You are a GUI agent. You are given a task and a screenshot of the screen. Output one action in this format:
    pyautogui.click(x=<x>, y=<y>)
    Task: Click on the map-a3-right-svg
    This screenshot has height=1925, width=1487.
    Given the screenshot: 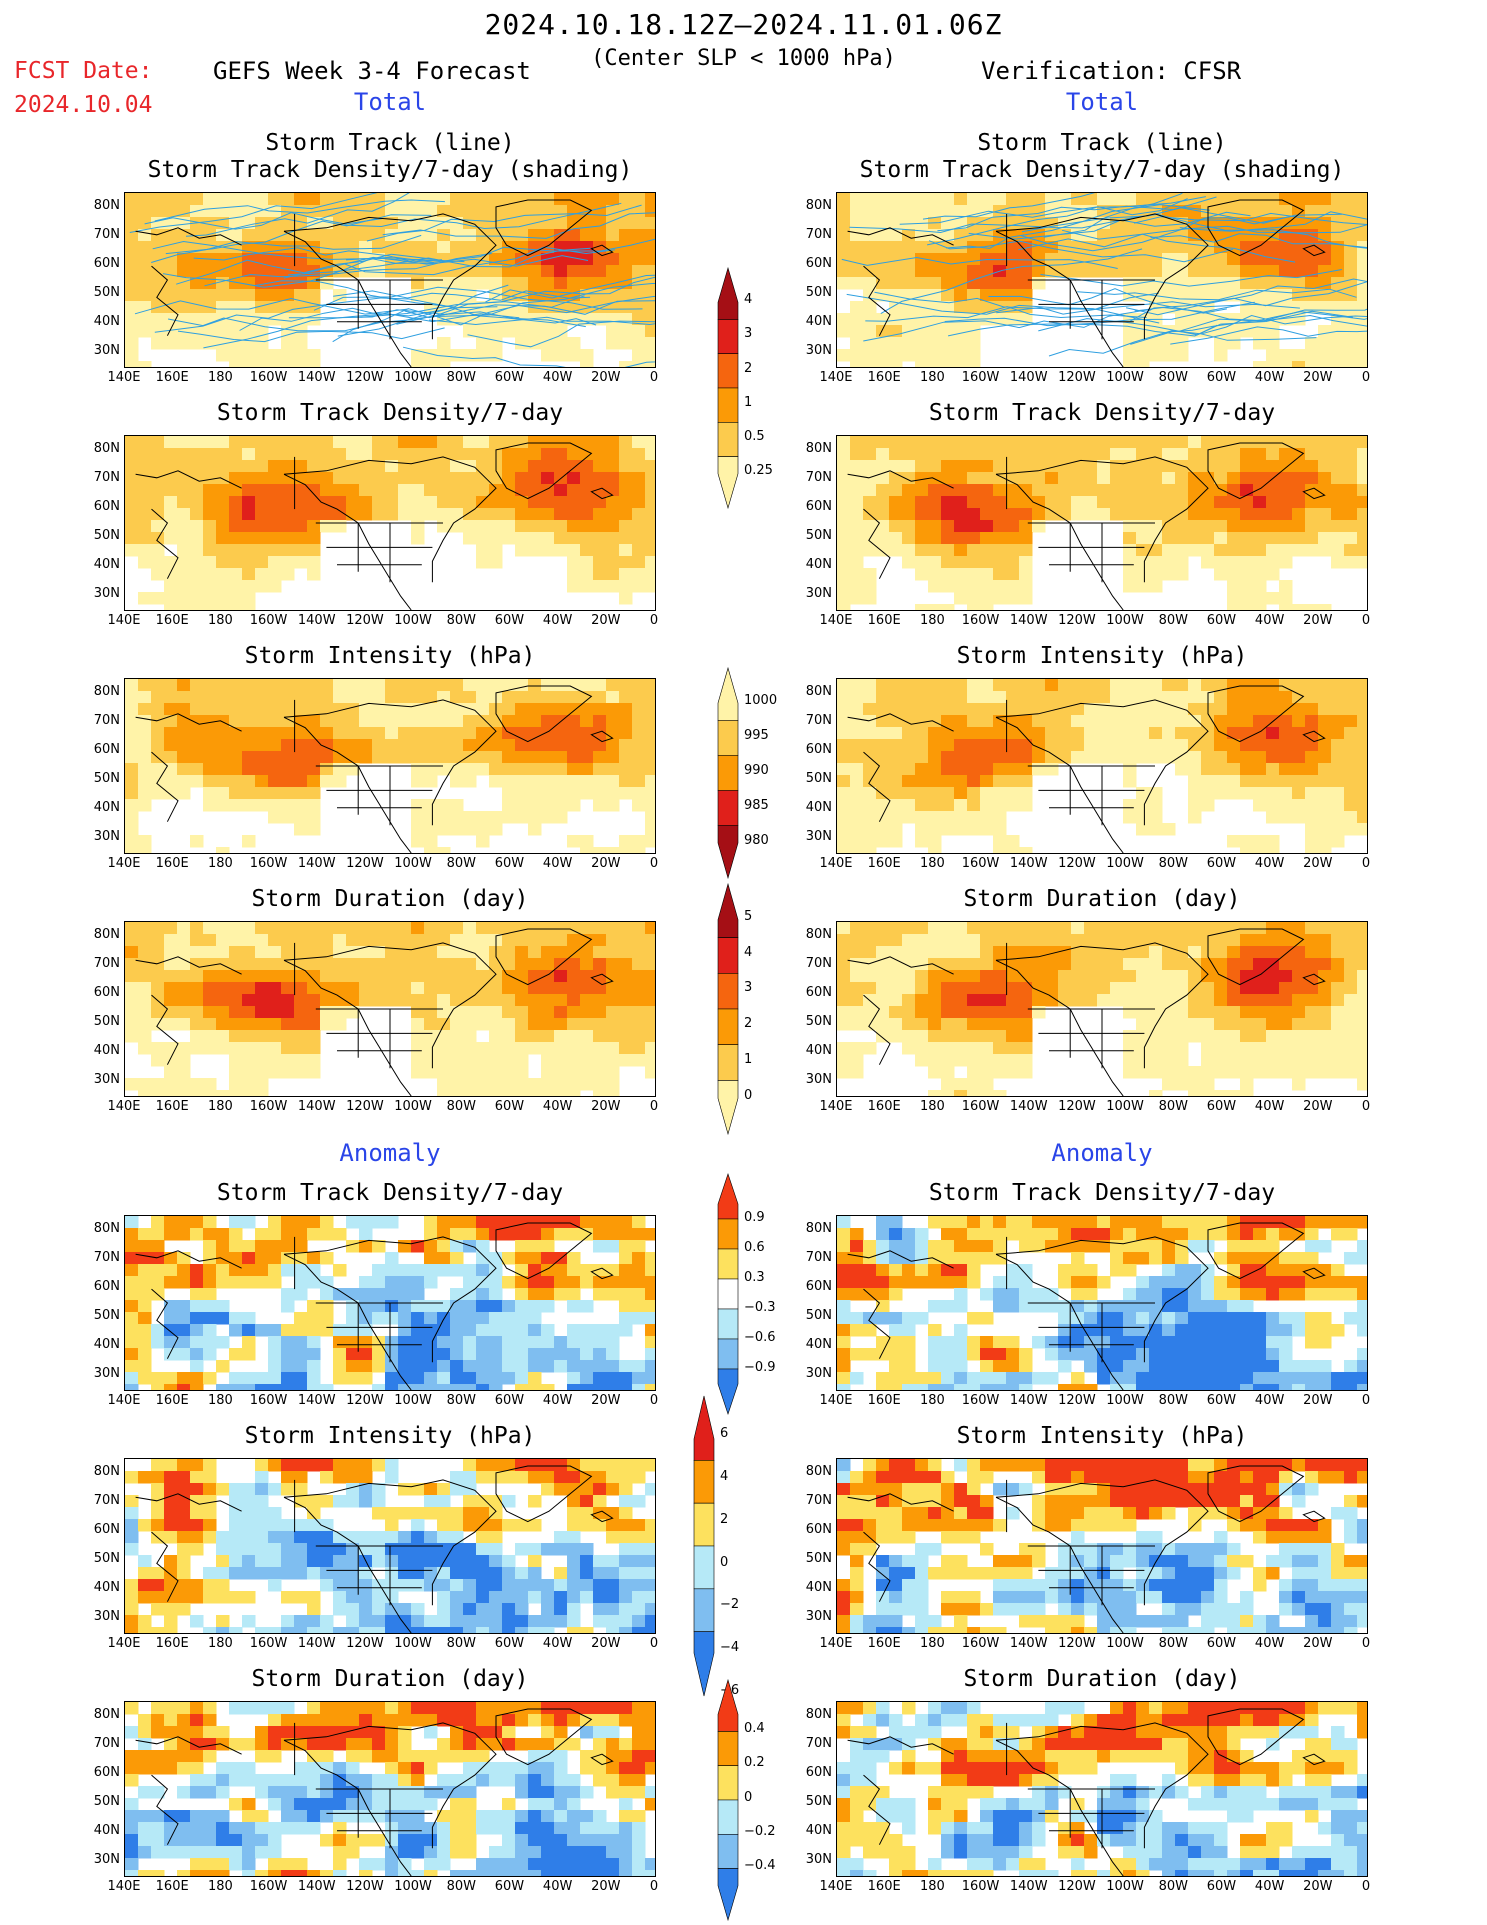 What is the action you would take?
    pyautogui.click(x=1102, y=1789)
    